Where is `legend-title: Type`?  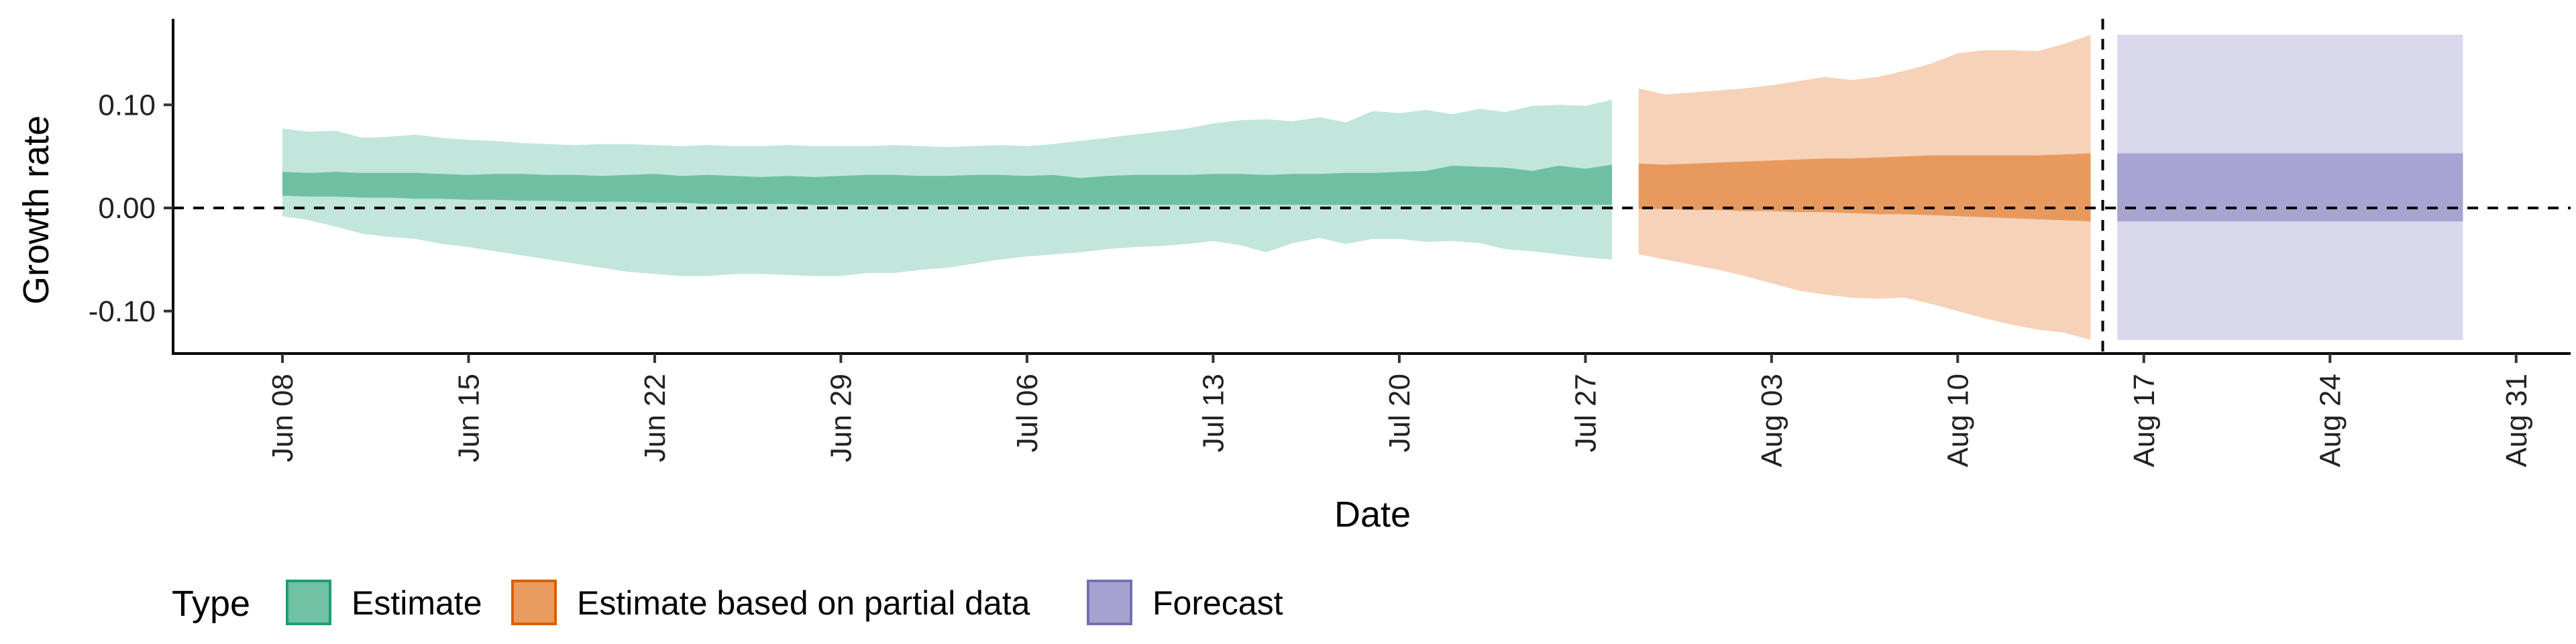
legend-title: Type is located at coordinates (211, 604).